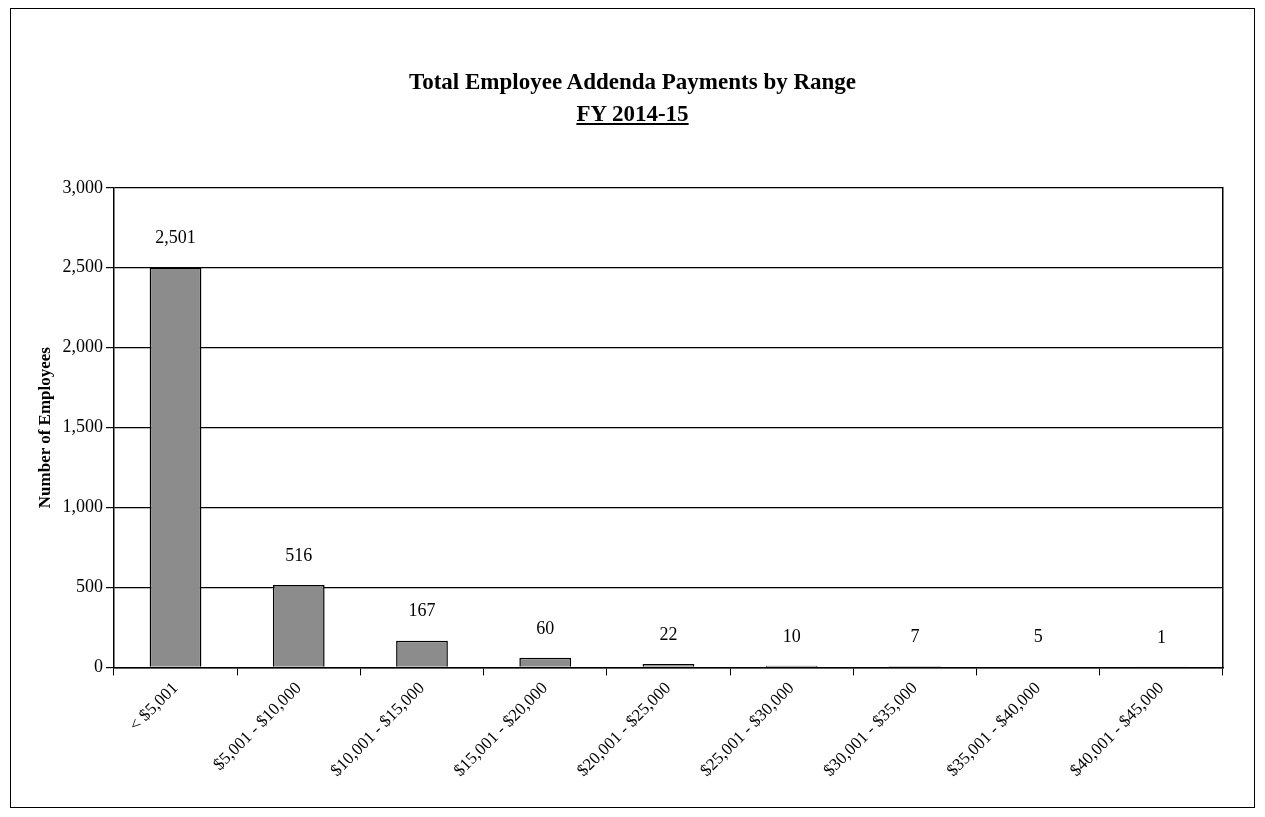 This screenshot has height=817, width=1265. Describe the element at coordinates (632, 82) in the screenshot. I see `chart-title: Total Employee Addenda Payments by Range` at that location.